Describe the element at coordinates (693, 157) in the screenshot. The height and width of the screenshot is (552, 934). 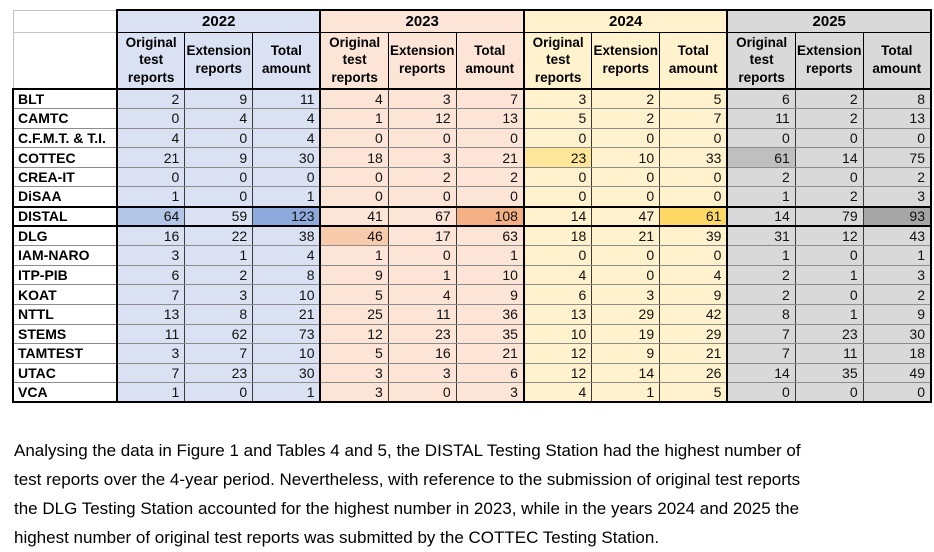
I see `data-cell: 33` at that location.